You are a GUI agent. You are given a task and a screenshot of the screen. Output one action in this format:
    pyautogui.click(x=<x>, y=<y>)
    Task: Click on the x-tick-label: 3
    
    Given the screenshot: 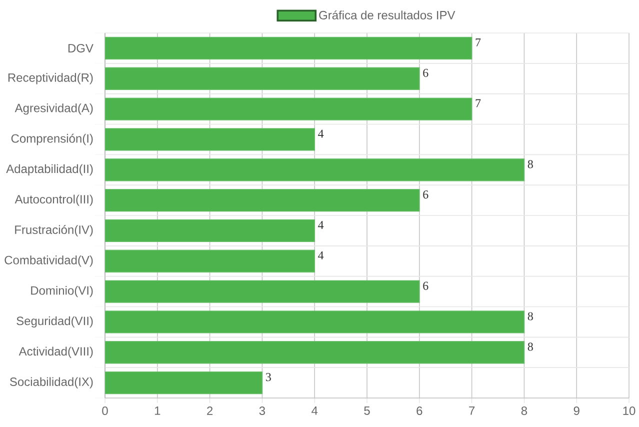 What is the action you would take?
    pyautogui.click(x=262, y=411)
    